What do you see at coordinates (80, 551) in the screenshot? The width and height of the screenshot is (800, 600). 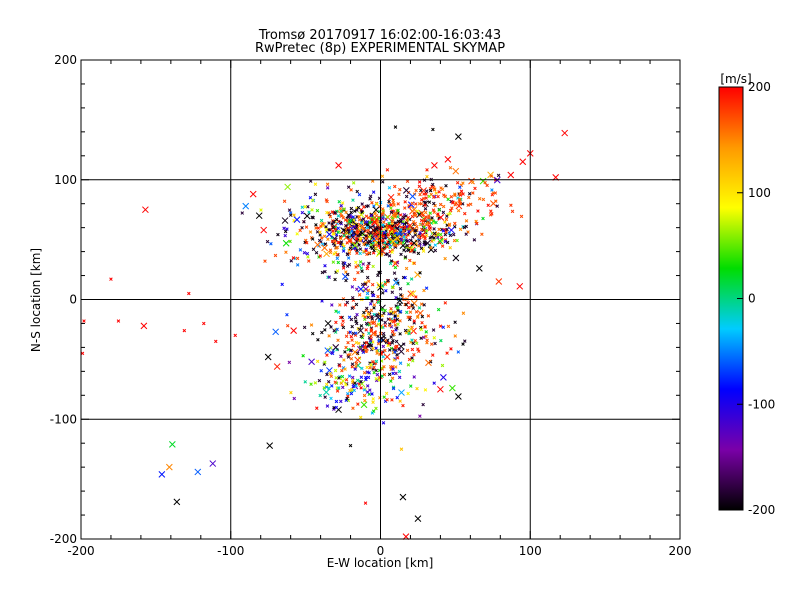 I see `x-tick-label: -200` at bounding box center [80, 551].